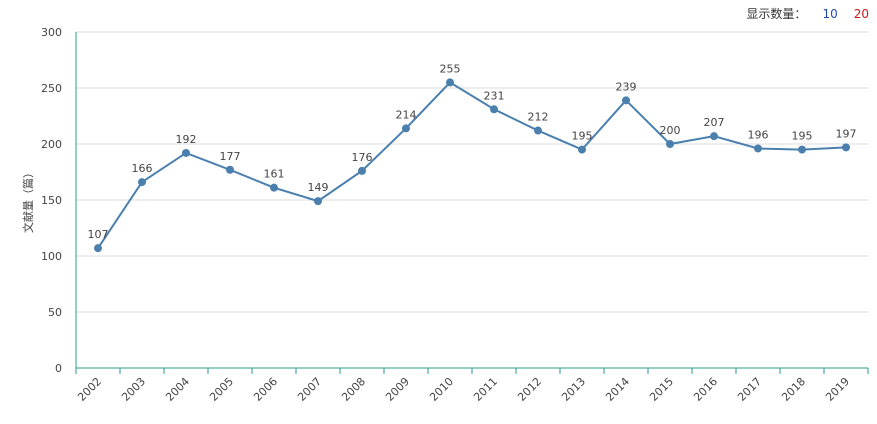  I want to click on x-tick-label: 2003, so click(133, 389).